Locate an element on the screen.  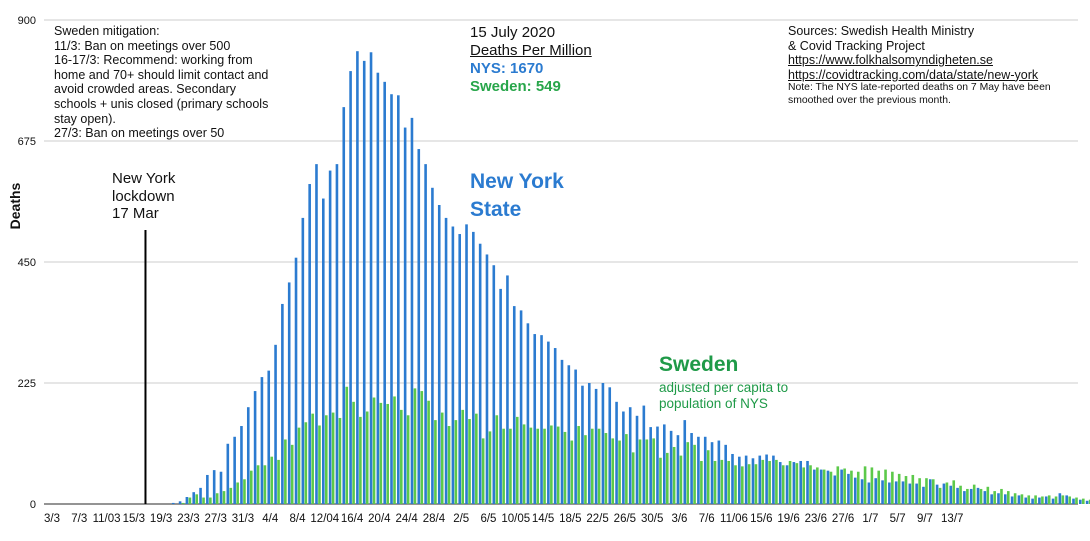
x-tick-label: 20/4 is located at coordinates (379, 519).